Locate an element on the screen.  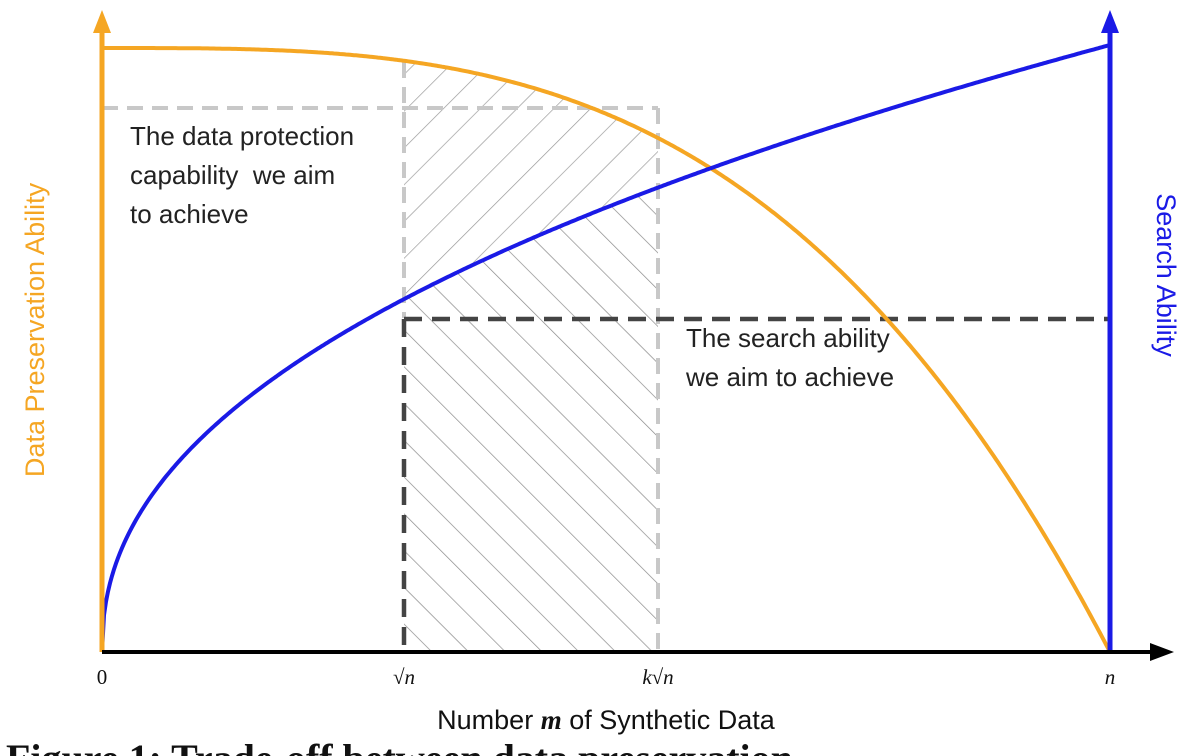
x-axis-arrow is located at coordinates (1162, 652).